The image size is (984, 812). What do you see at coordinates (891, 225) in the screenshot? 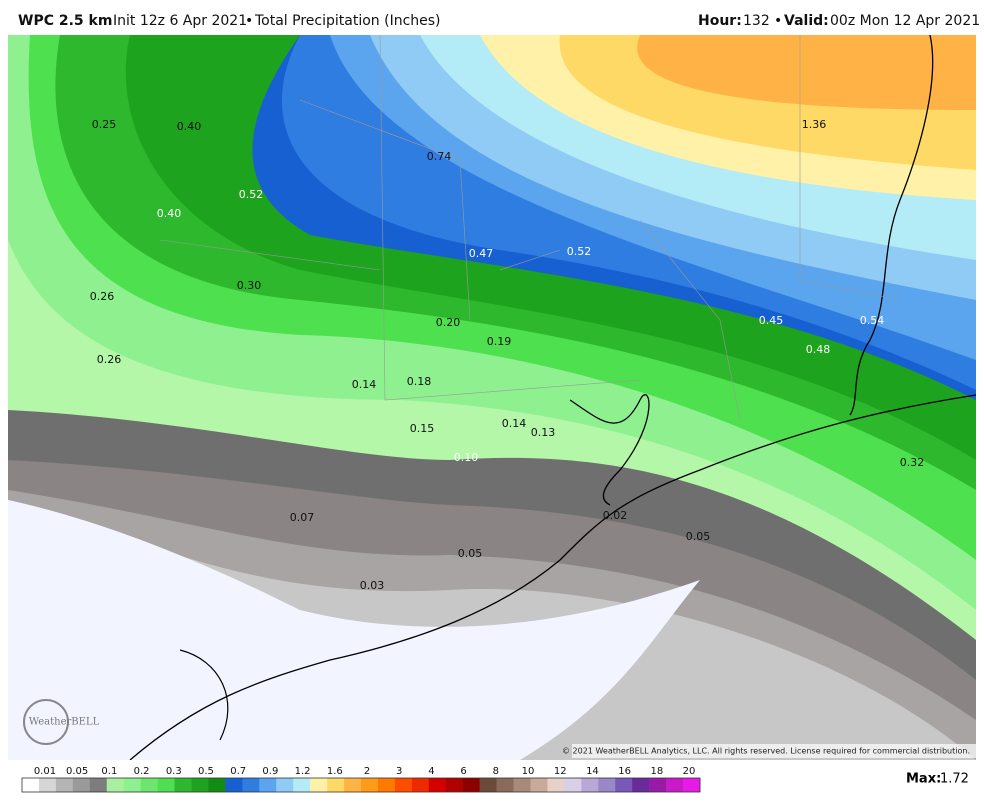
I see `river` at bounding box center [891, 225].